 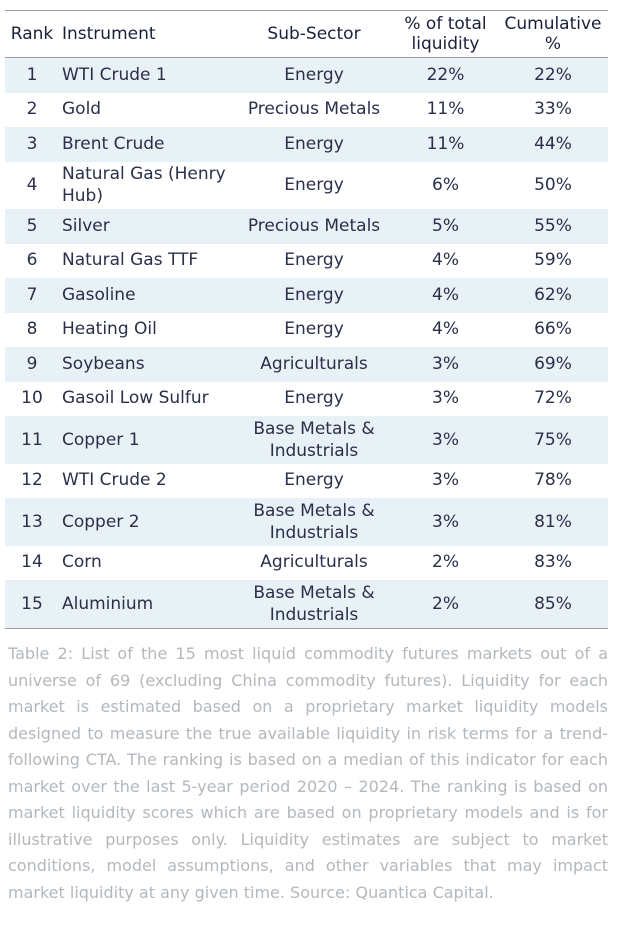 I want to click on table-row: 12 WTI Crude 2 Energy 3% 78%, so click(x=306, y=481).